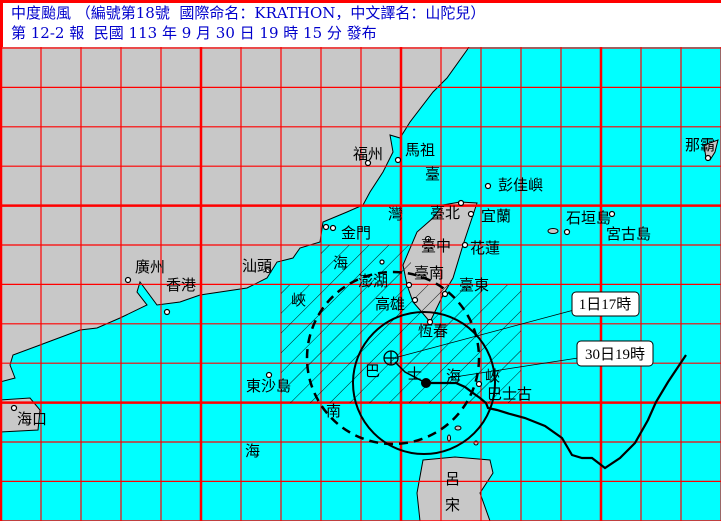 This screenshot has width=721, height=521. I want to click on warning-area, so click(401, 324).